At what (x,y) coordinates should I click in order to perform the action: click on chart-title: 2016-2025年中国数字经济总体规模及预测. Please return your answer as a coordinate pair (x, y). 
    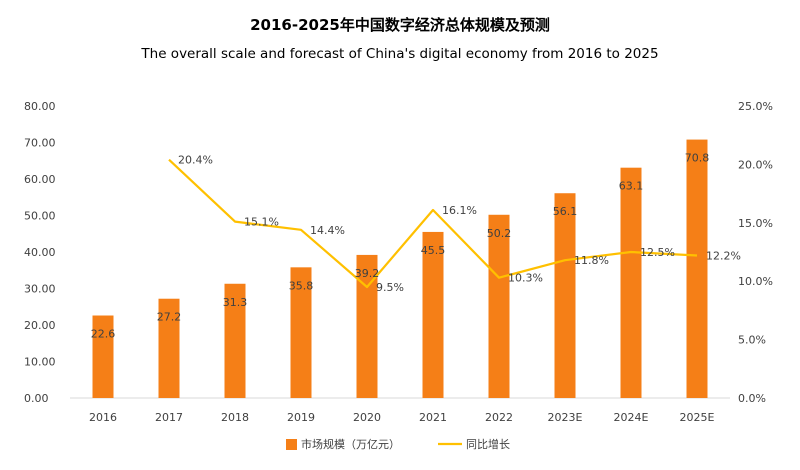
    Looking at the image, I should click on (400, 25).